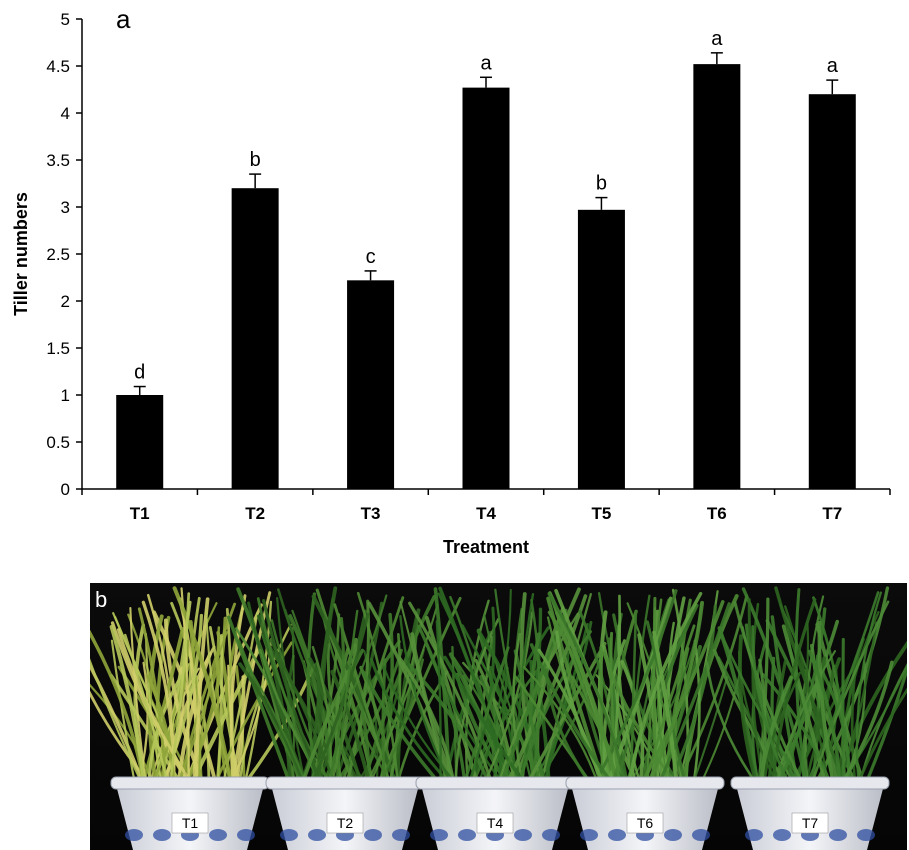 The image size is (909, 850). Describe the element at coordinates (58, 442) in the screenshot. I see `y-tick-label: 0.5` at that location.